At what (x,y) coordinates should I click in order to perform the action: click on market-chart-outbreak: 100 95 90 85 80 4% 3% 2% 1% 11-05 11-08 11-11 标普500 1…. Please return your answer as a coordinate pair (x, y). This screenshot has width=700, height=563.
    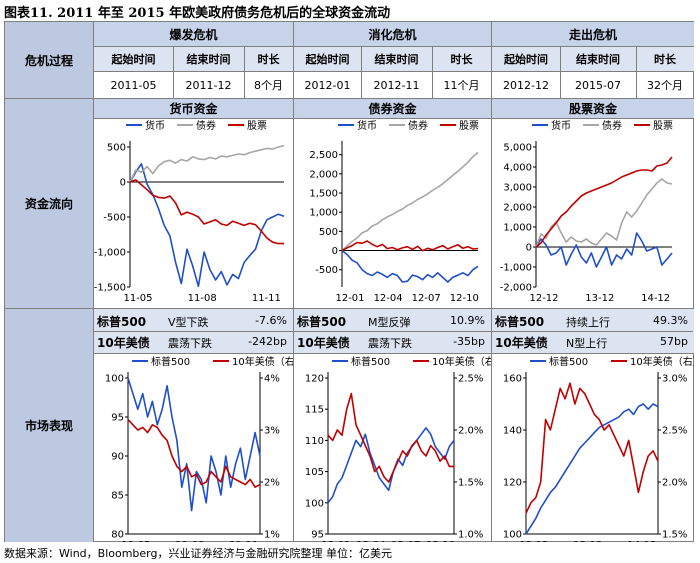
    Looking at the image, I should click on (199, 448).